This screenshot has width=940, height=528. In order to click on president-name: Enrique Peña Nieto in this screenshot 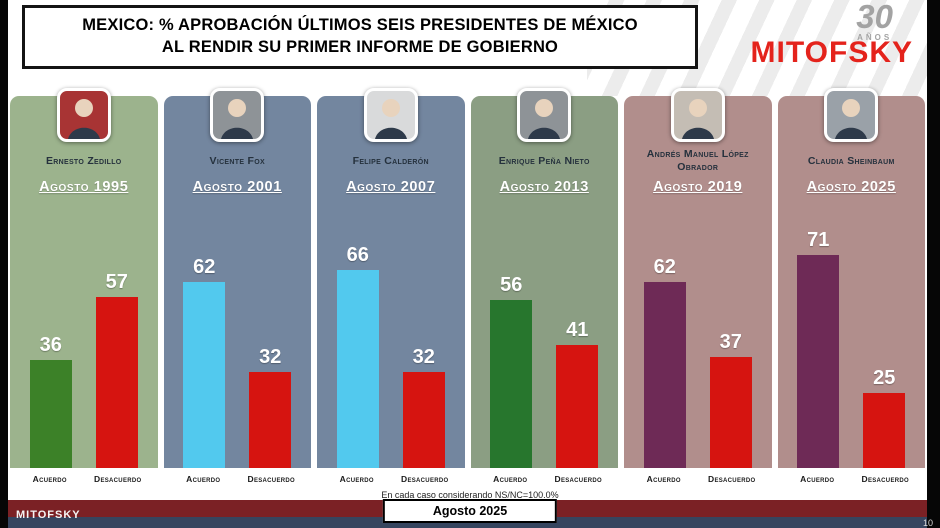, I will do `click(544, 160)`.